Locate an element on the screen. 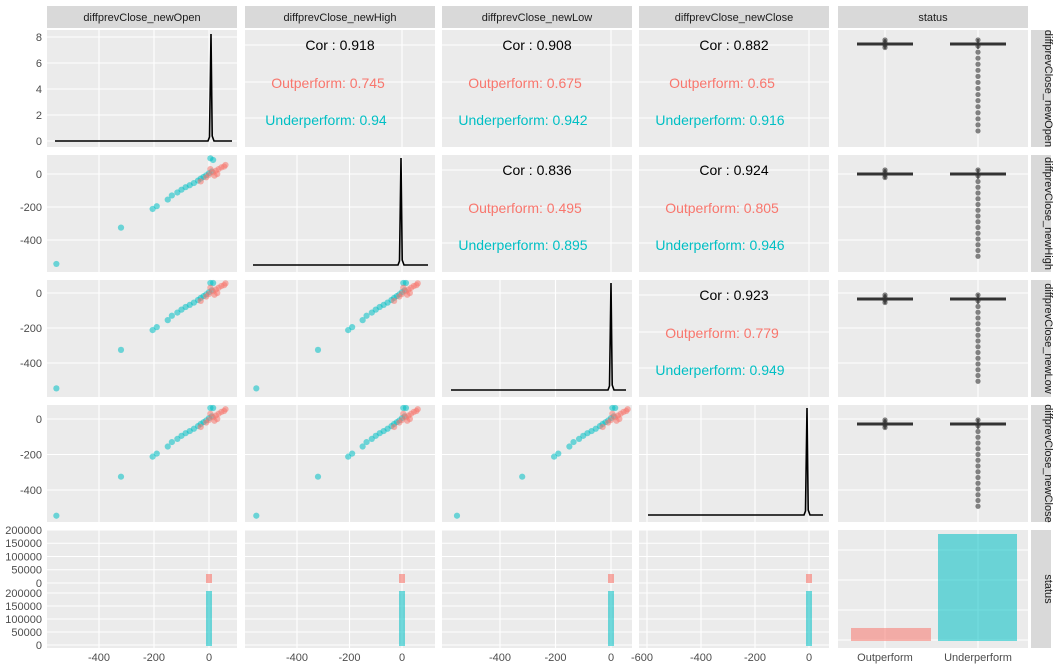 Image resolution: width=1057 pixels, height=665 pixels. cor-underperform: Underperform: 0.946 is located at coordinates (719, 245).